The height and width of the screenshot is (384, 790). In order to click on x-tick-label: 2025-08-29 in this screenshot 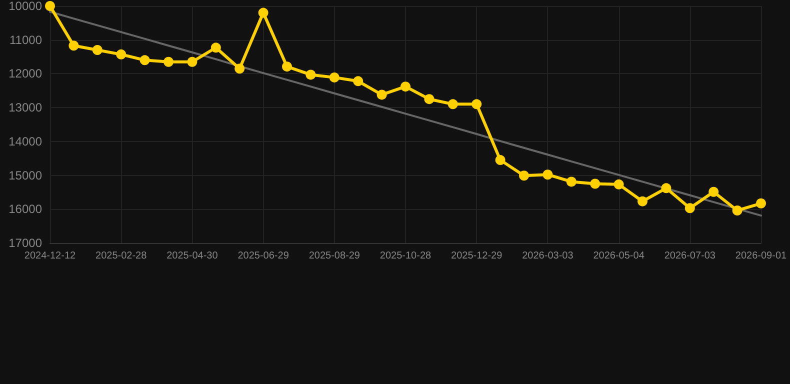, I will do `click(334, 256)`.